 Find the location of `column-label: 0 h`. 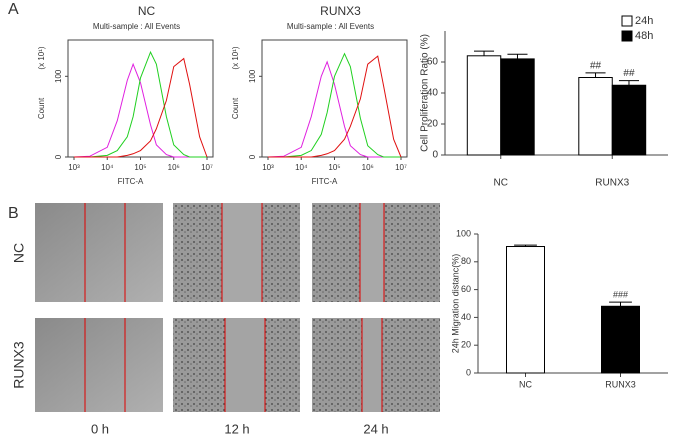

column-label: 0 h is located at coordinates (100, 428).